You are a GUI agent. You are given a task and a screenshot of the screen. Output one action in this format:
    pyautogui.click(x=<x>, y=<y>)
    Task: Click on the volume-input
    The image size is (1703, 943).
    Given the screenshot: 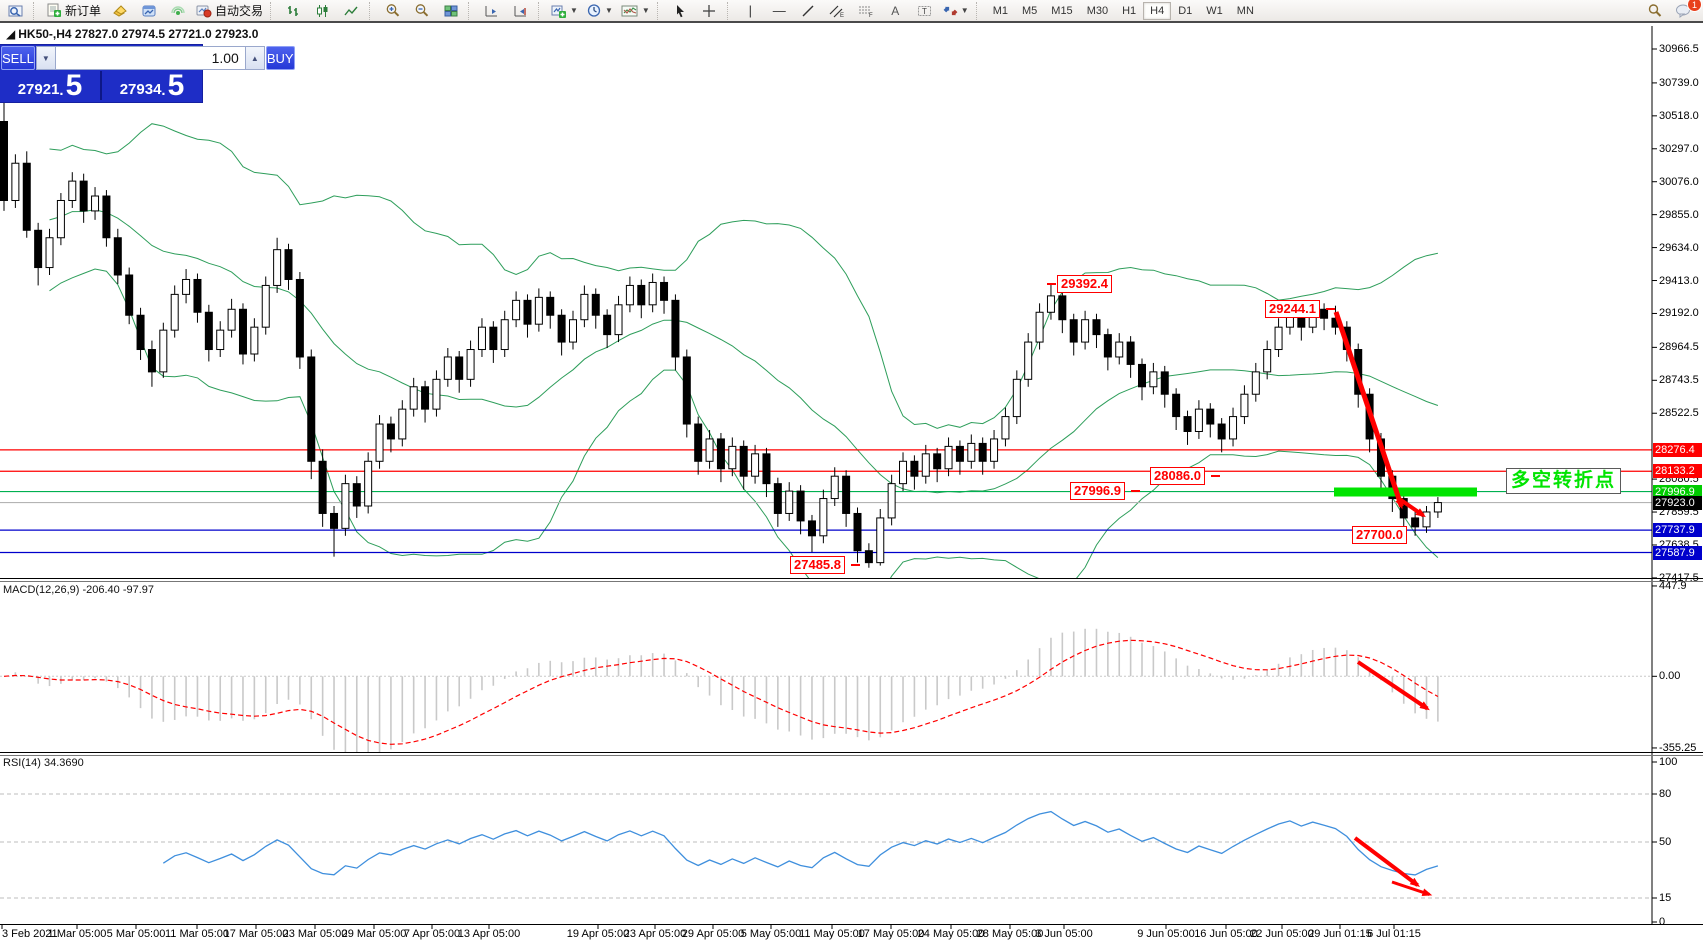 What is the action you would take?
    pyautogui.click(x=150, y=58)
    